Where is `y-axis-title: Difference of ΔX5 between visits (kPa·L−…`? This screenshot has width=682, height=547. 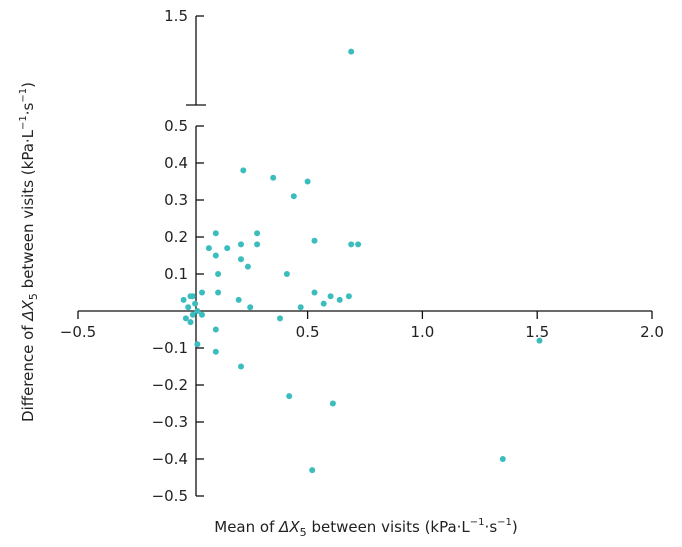 y-axis-title: Difference of ΔX5 between visits (kPa·L−… is located at coordinates (29, 252).